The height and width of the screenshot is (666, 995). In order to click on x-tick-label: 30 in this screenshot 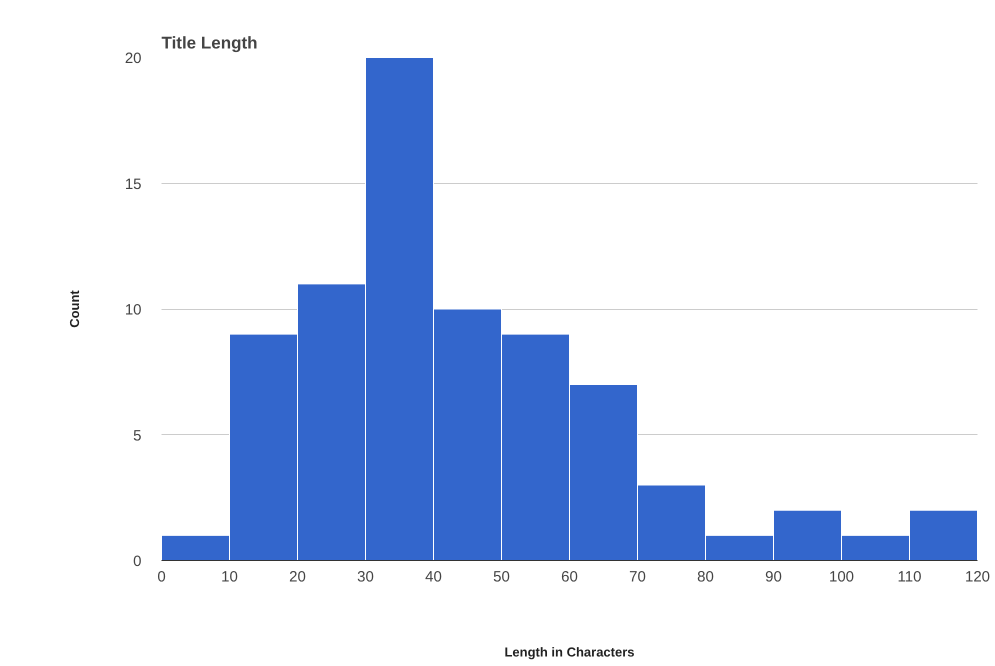, I will do `click(365, 577)`.